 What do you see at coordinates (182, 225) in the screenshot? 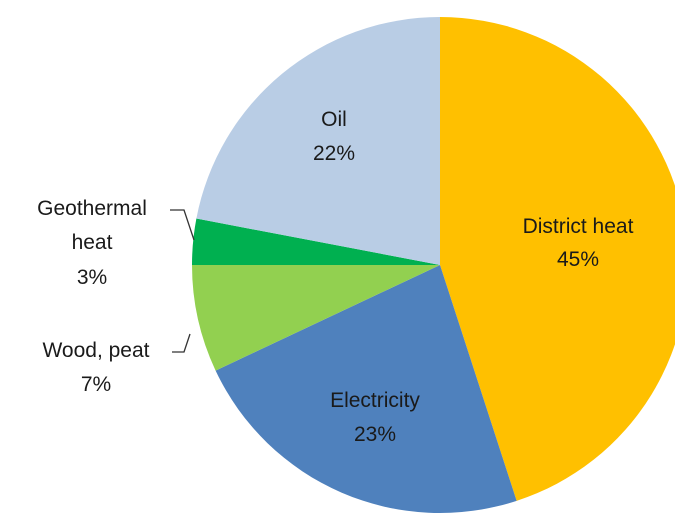
I see `leader-line-geothermal` at bounding box center [182, 225].